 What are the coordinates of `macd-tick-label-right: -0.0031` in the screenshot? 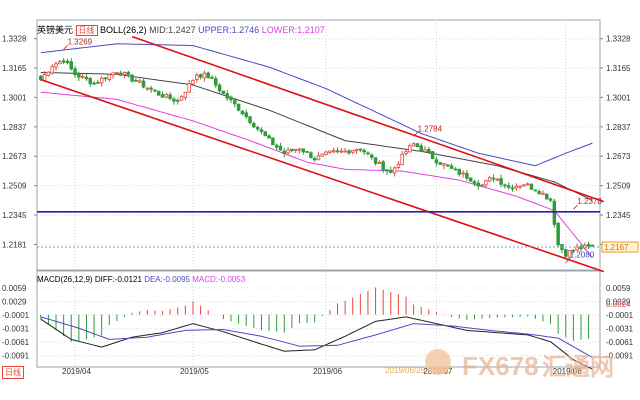 It's located at (620, 329).